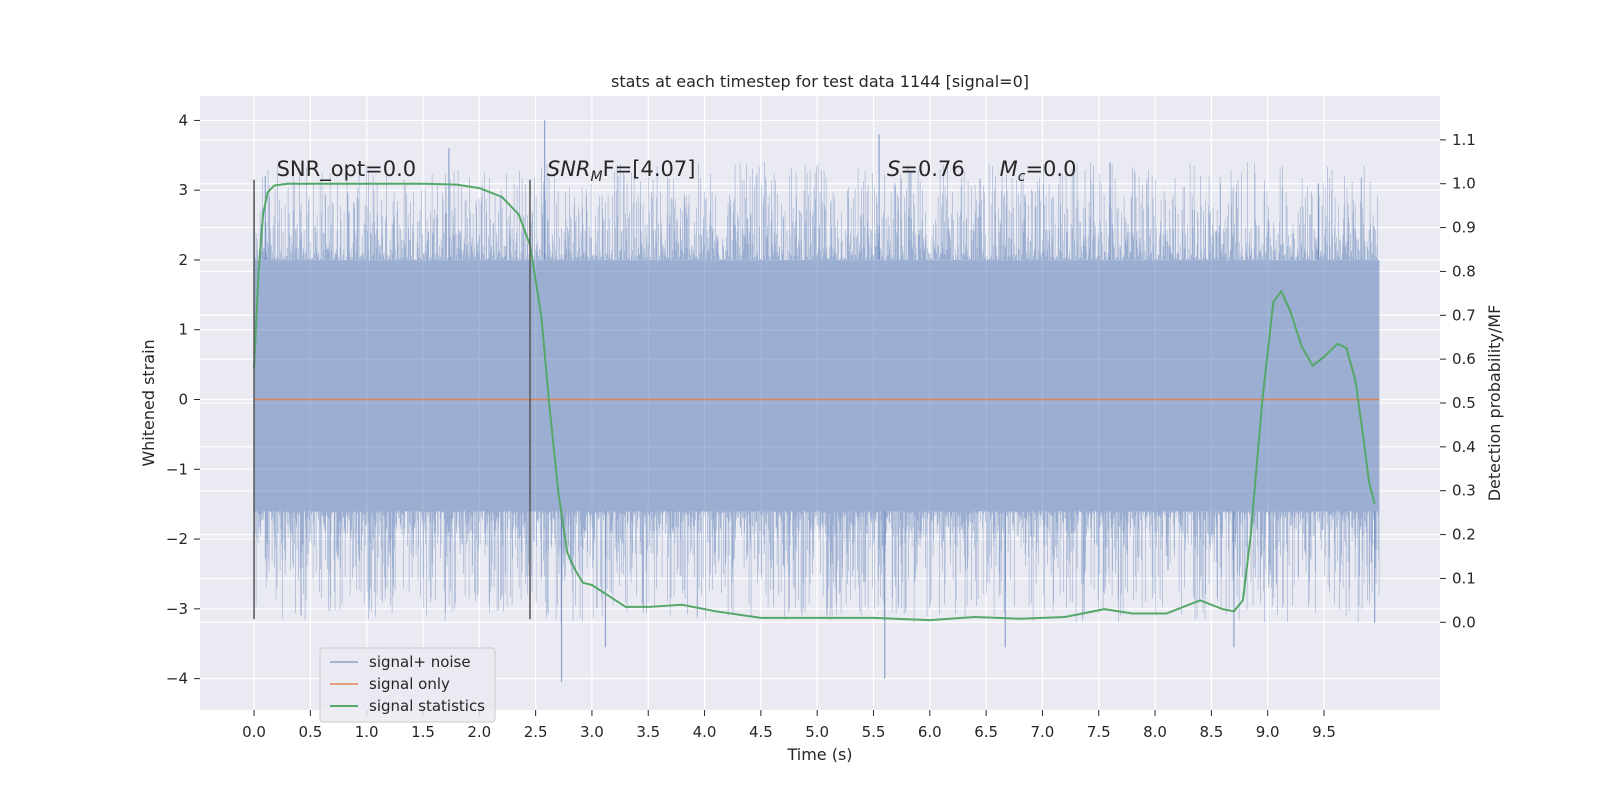 Image resolution: width=1600 pixels, height=804 pixels. I want to click on y-right-tick-label: 0.2, so click(1464, 535).